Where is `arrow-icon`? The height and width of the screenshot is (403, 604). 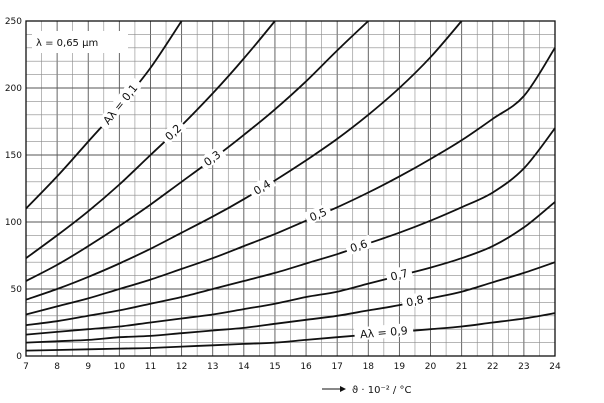 arrow-icon is located at coordinates (343, 389).